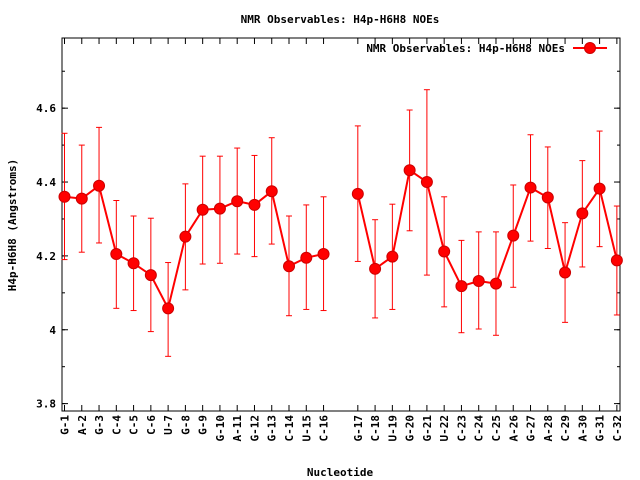 This screenshot has width=640, height=480. What do you see at coordinates (254, 428) in the screenshot?
I see `x-tick-label: G-12` at bounding box center [254, 428].